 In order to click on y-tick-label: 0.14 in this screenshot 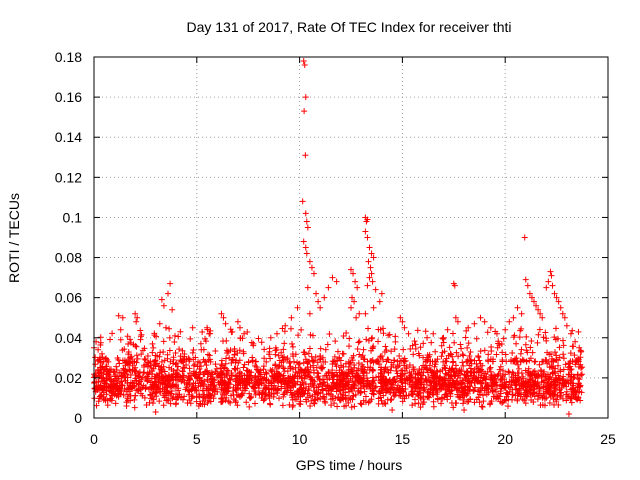, I will do `click(68, 137)`.